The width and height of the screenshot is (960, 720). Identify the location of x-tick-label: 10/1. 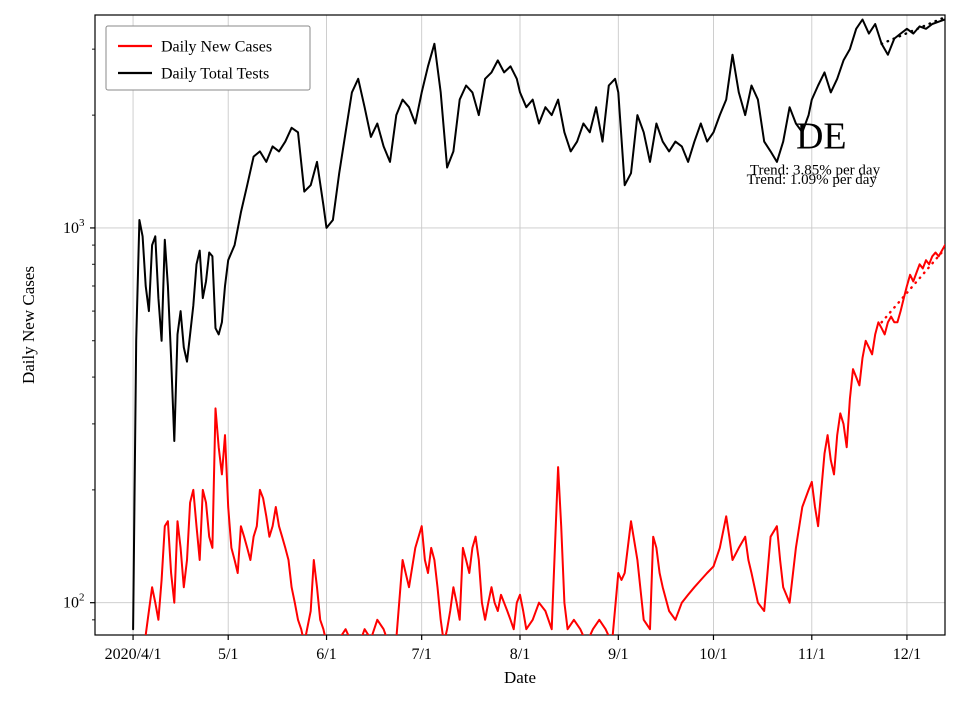
(713, 654).